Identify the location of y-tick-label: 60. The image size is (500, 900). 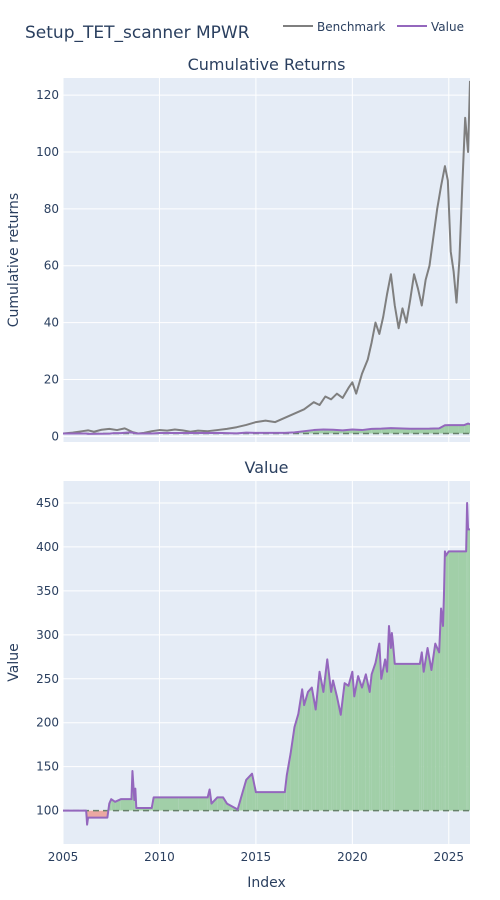
(51, 266).